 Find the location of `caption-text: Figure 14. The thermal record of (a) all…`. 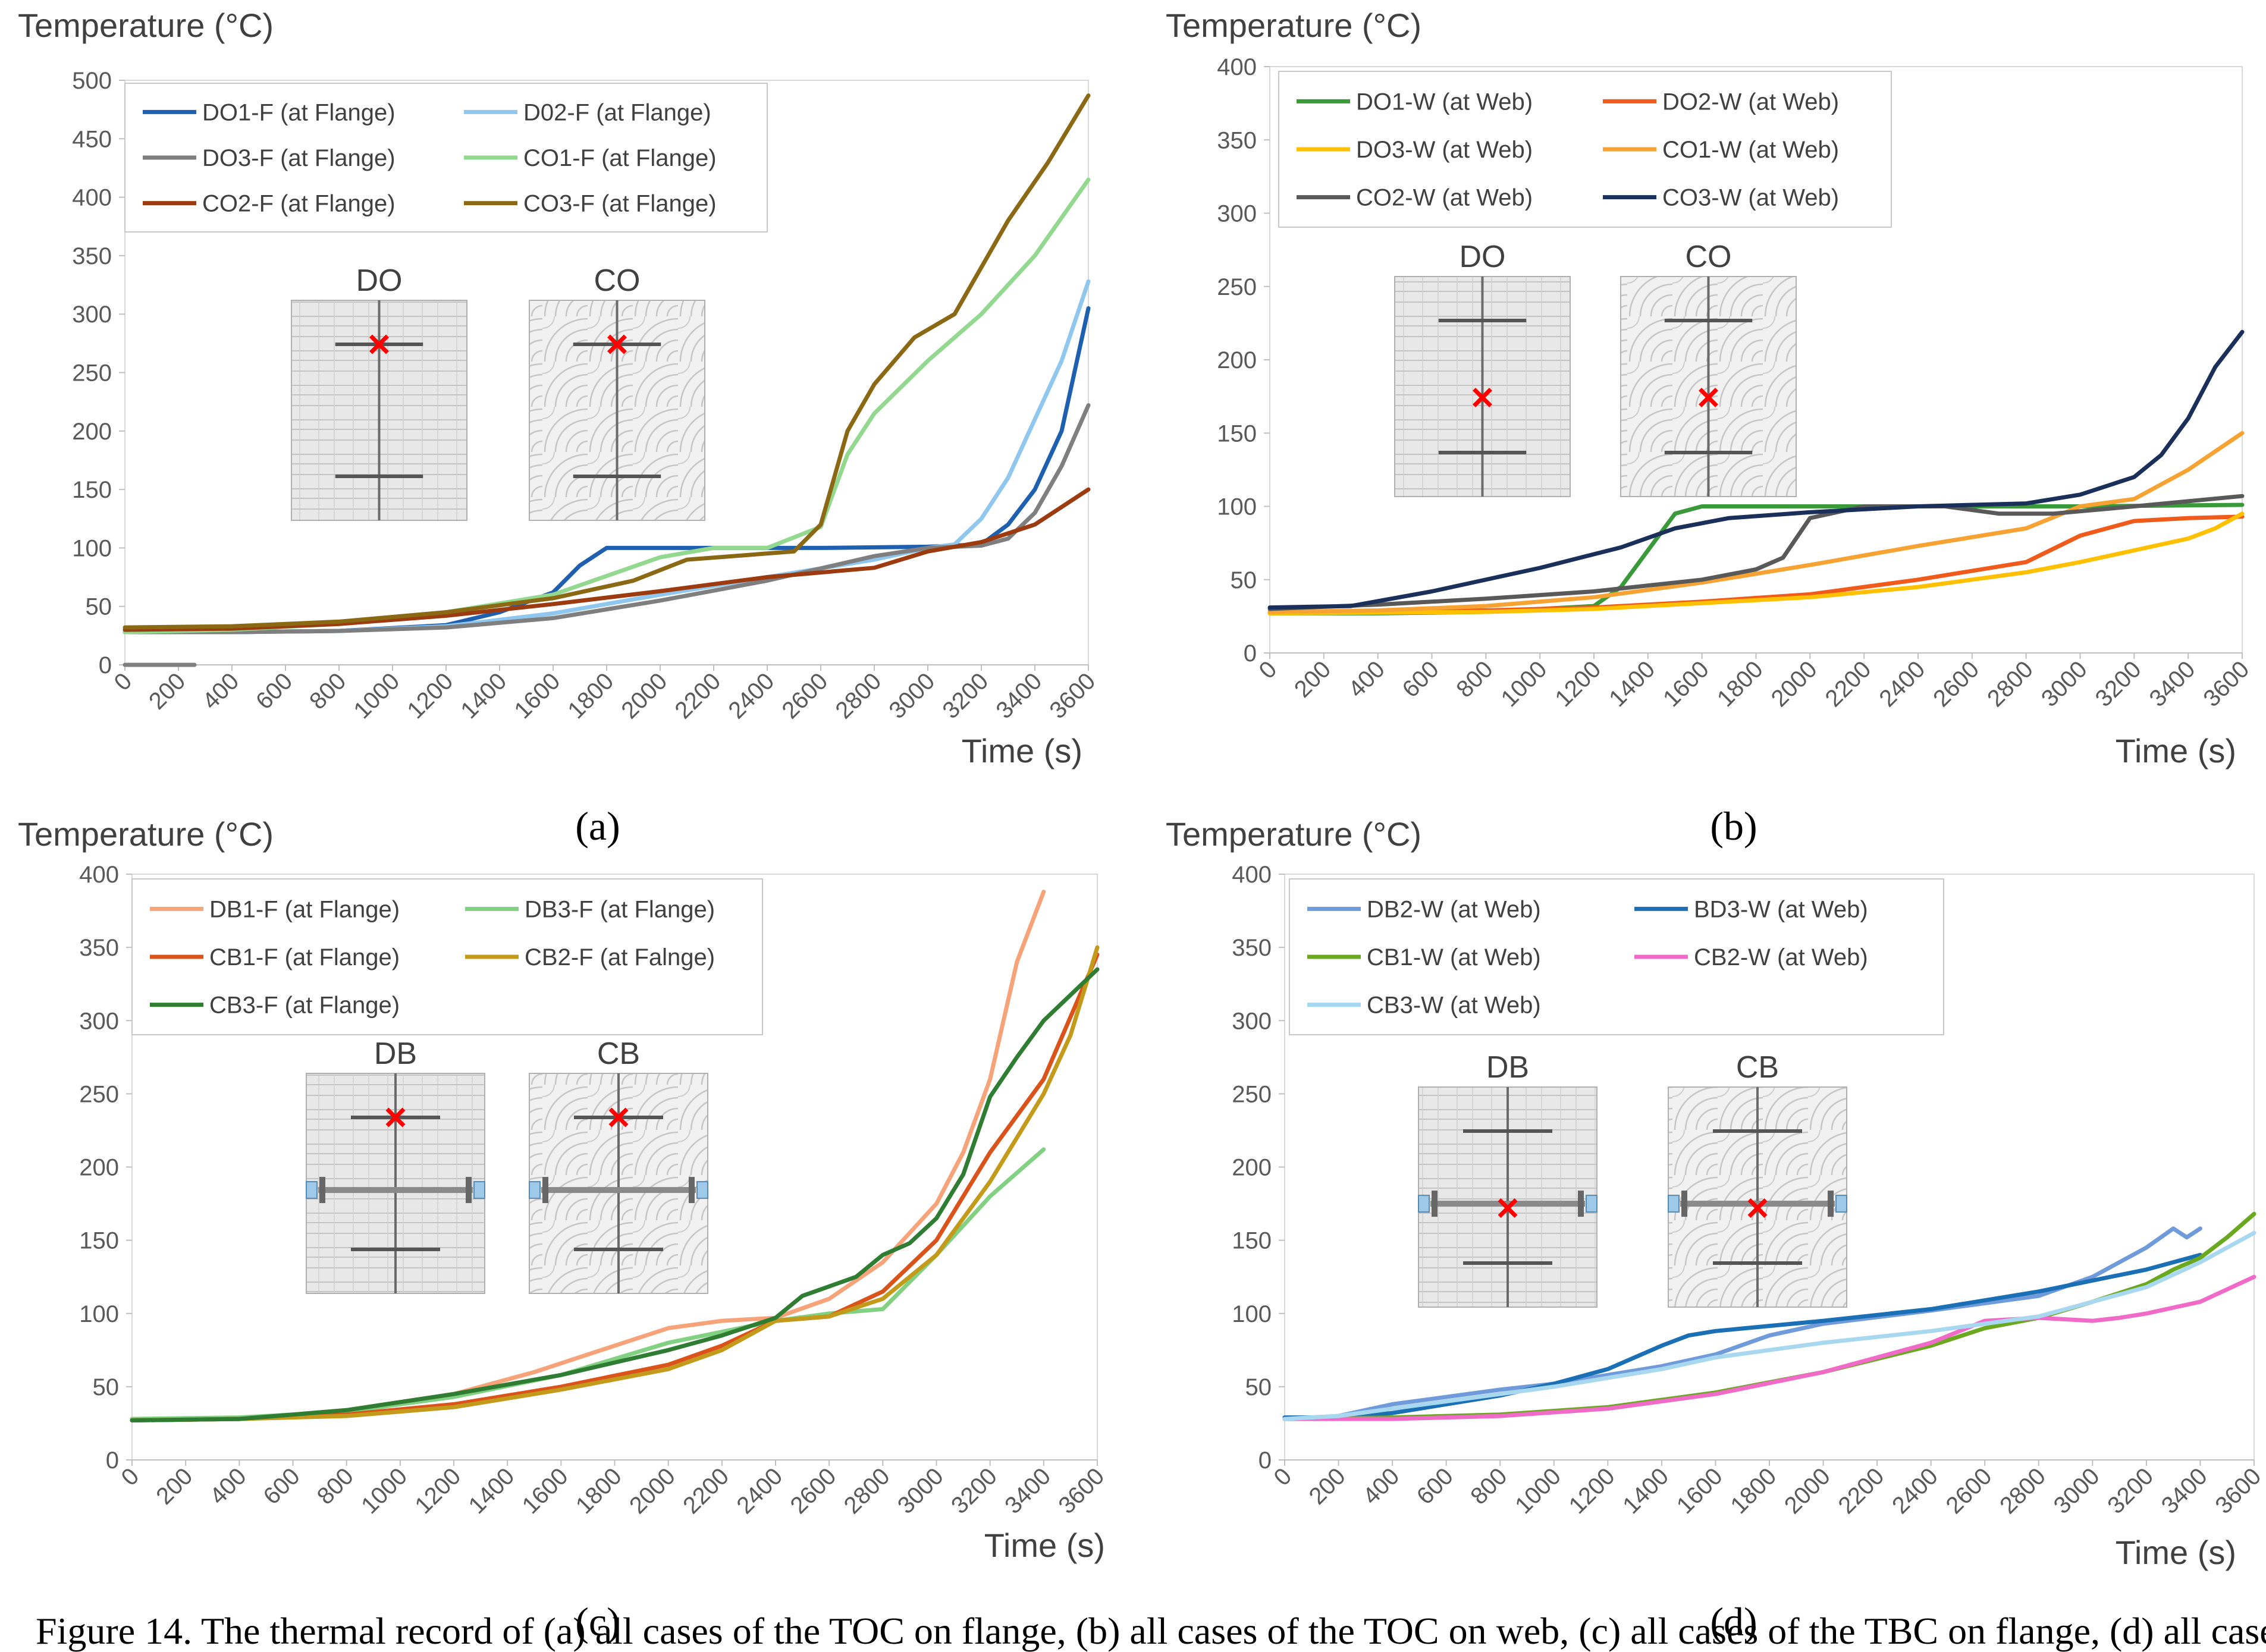

caption-text: Figure 14. The thermal record of (a) all… is located at coordinates (1151, 1631).